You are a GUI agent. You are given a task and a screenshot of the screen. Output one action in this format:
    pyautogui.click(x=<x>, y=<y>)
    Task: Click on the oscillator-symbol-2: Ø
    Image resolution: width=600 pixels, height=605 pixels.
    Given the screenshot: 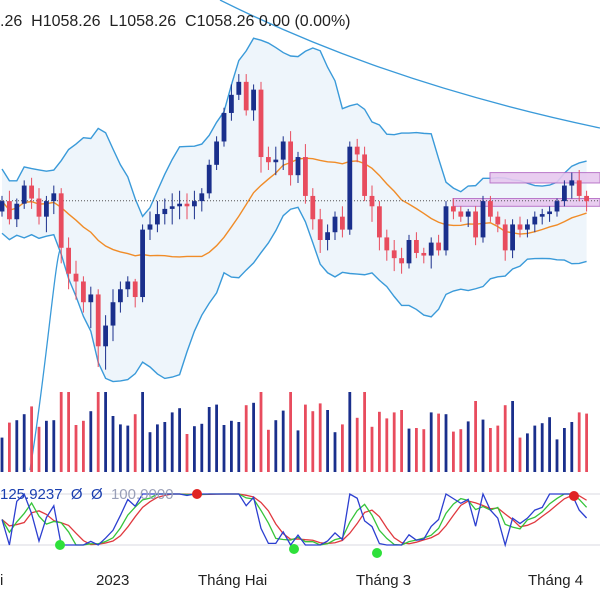 What is the action you would take?
    pyautogui.click(x=96, y=494)
    